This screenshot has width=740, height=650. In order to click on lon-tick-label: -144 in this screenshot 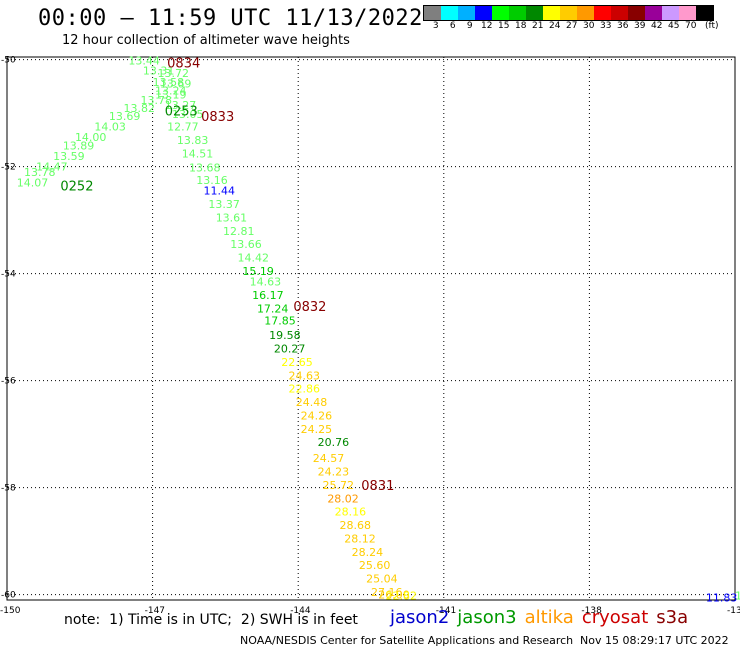, I will do `click(300, 611)`.